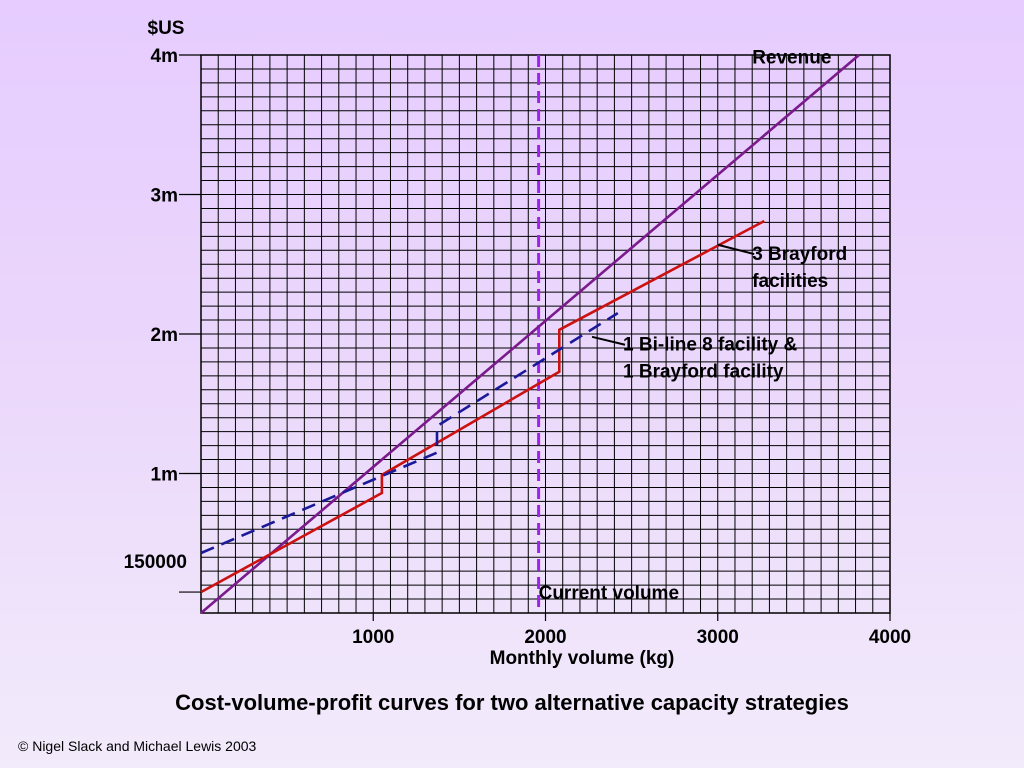 Image resolution: width=1024 pixels, height=768 pixels. I want to click on biline-brayford-cost-line, so click(409, 433).